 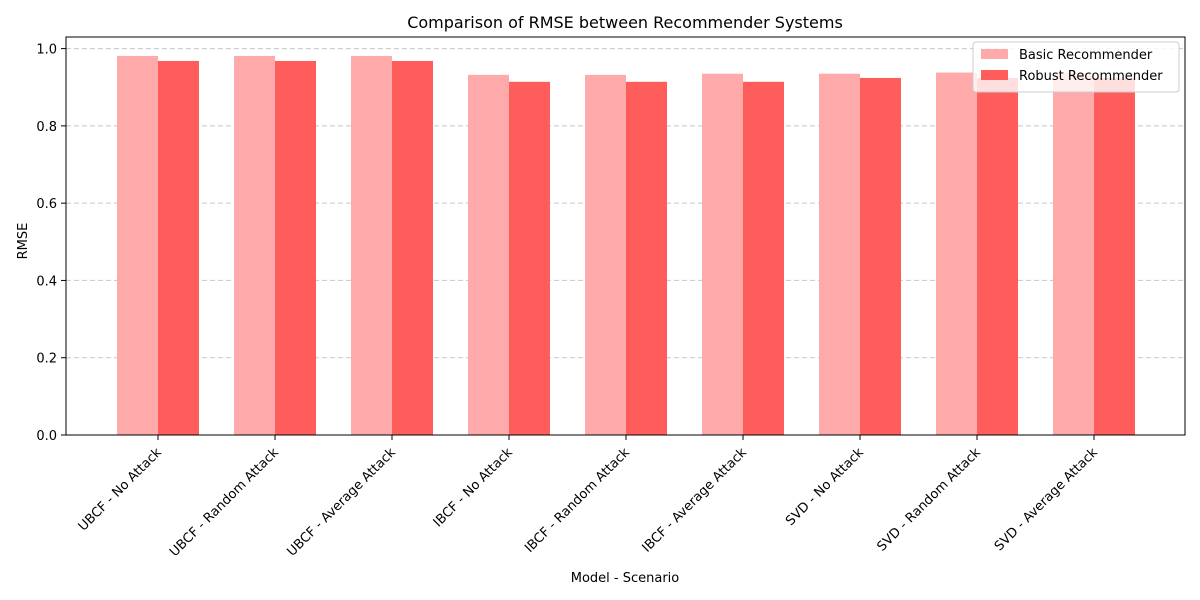 What do you see at coordinates (46, 281) in the screenshot?
I see `y-tick-label: 0.4` at bounding box center [46, 281].